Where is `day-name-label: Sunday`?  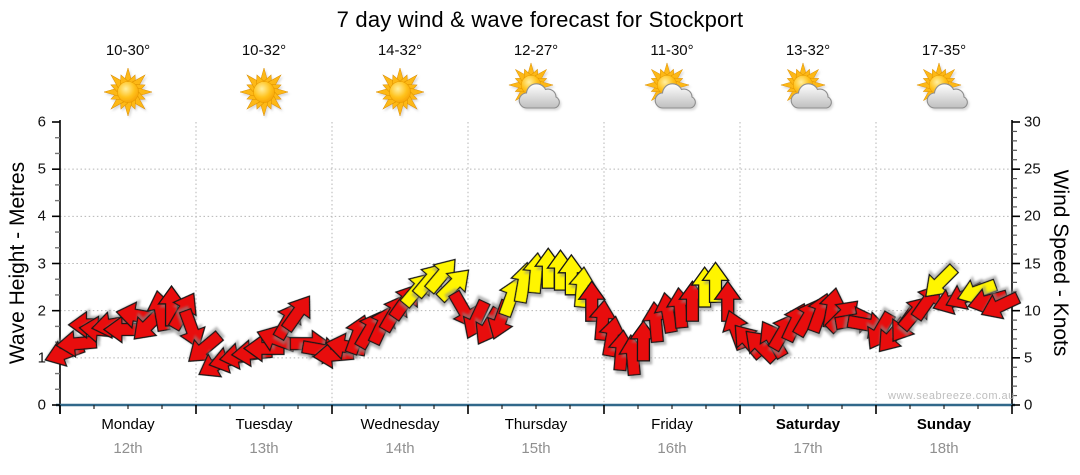
day-name-label: Sunday is located at coordinates (944, 424).